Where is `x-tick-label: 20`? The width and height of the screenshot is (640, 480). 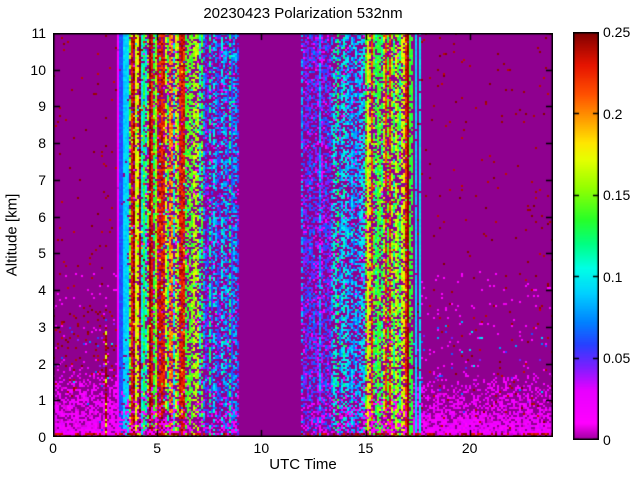
x-tick-label: 20 is located at coordinates (469, 448).